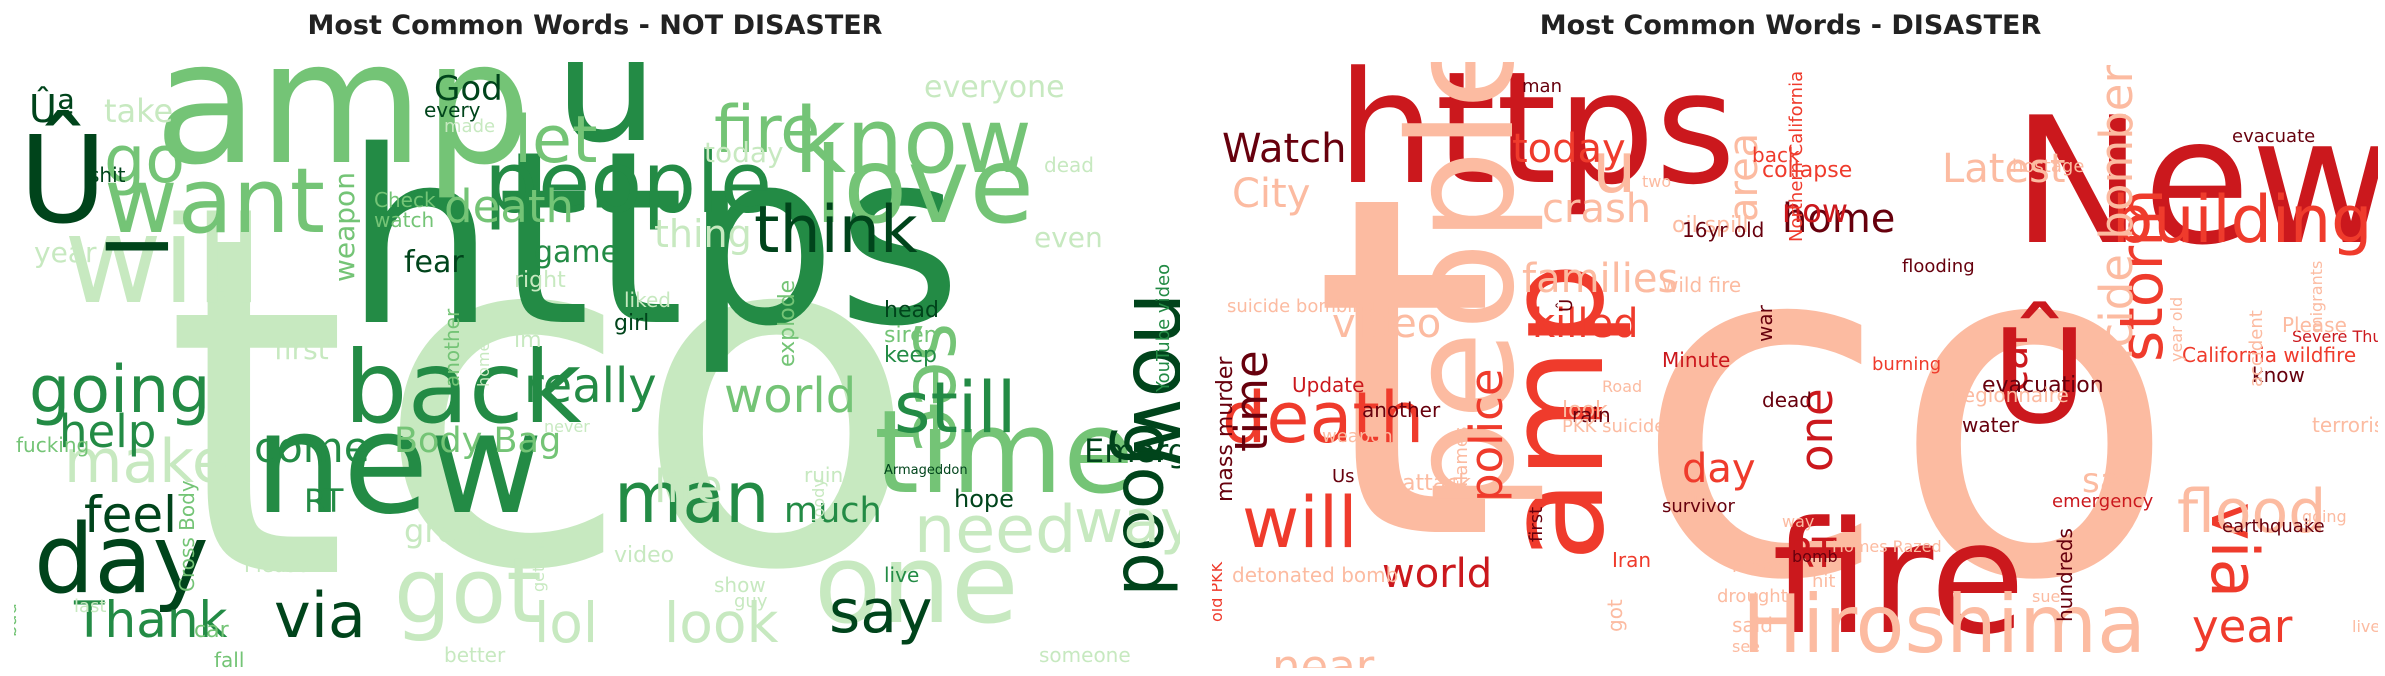 The height and width of the screenshot is (676, 2385). I want to click on word-good: good, so click(1143, 509).